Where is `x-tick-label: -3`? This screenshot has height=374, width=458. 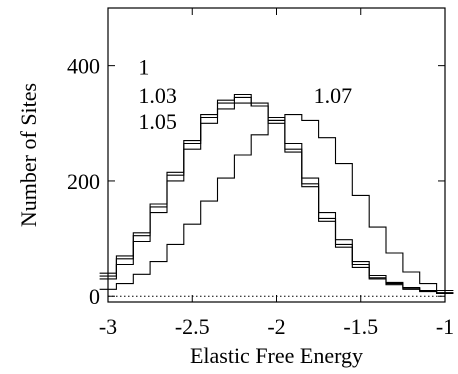 x-tick-label: -3 is located at coordinates (108, 326).